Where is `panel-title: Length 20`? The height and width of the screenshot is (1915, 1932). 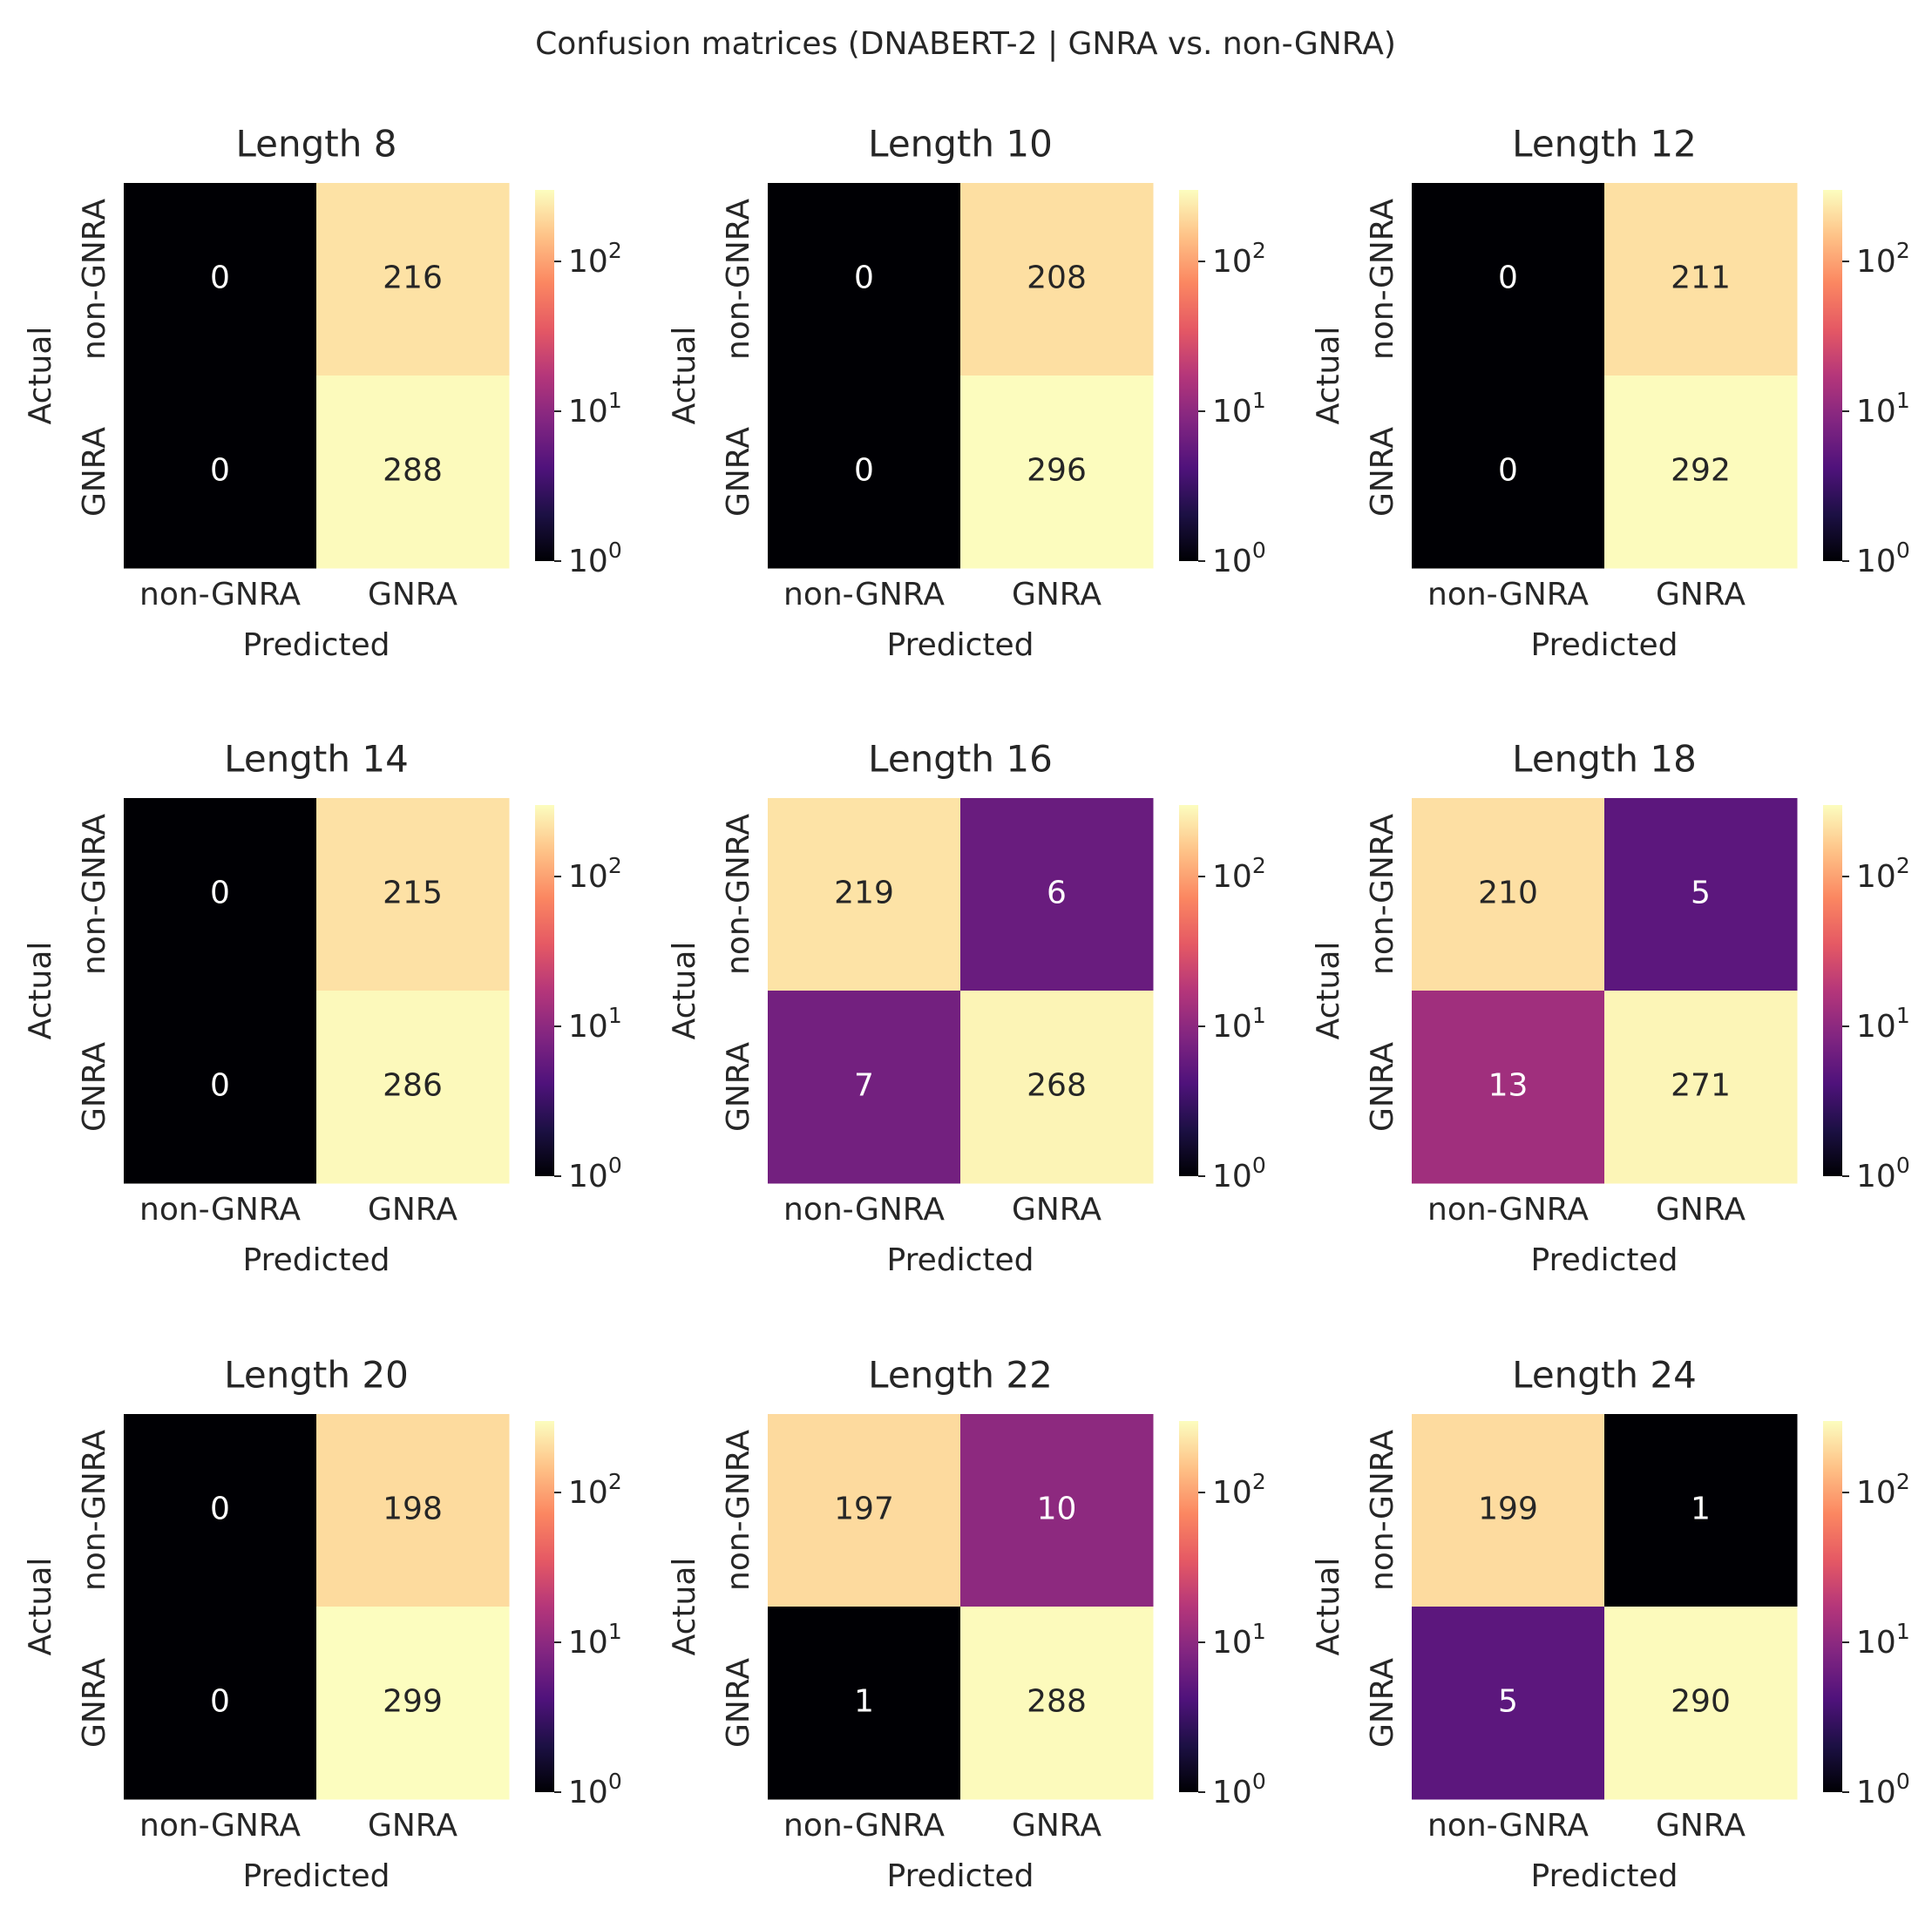
panel-title: Length 20 is located at coordinates (317, 1375).